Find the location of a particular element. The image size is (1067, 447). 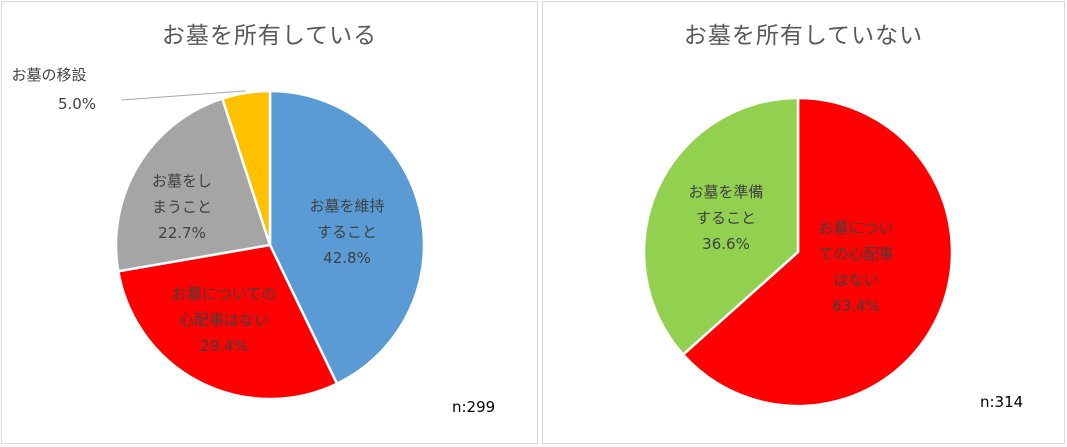

slice-category: はない is located at coordinates (855, 280).